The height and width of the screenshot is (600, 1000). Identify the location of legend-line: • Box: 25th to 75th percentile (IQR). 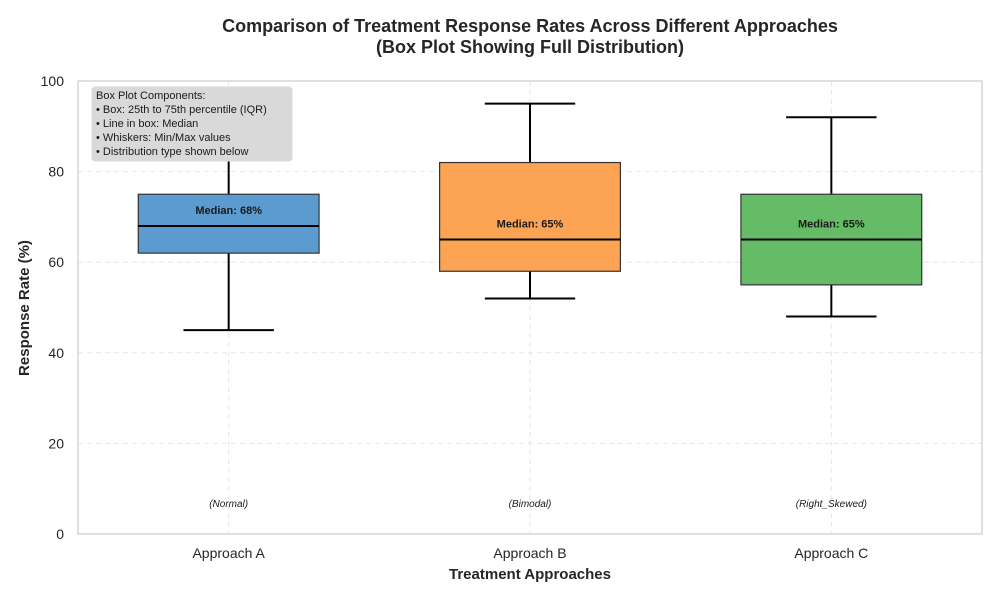
(181, 110).